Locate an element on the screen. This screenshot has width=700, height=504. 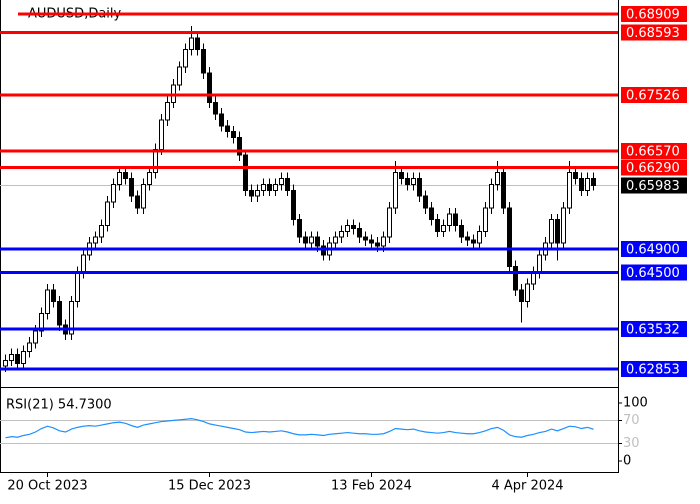
rsi-title: RSI(21) 54.7300 is located at coordinates (59, 405).